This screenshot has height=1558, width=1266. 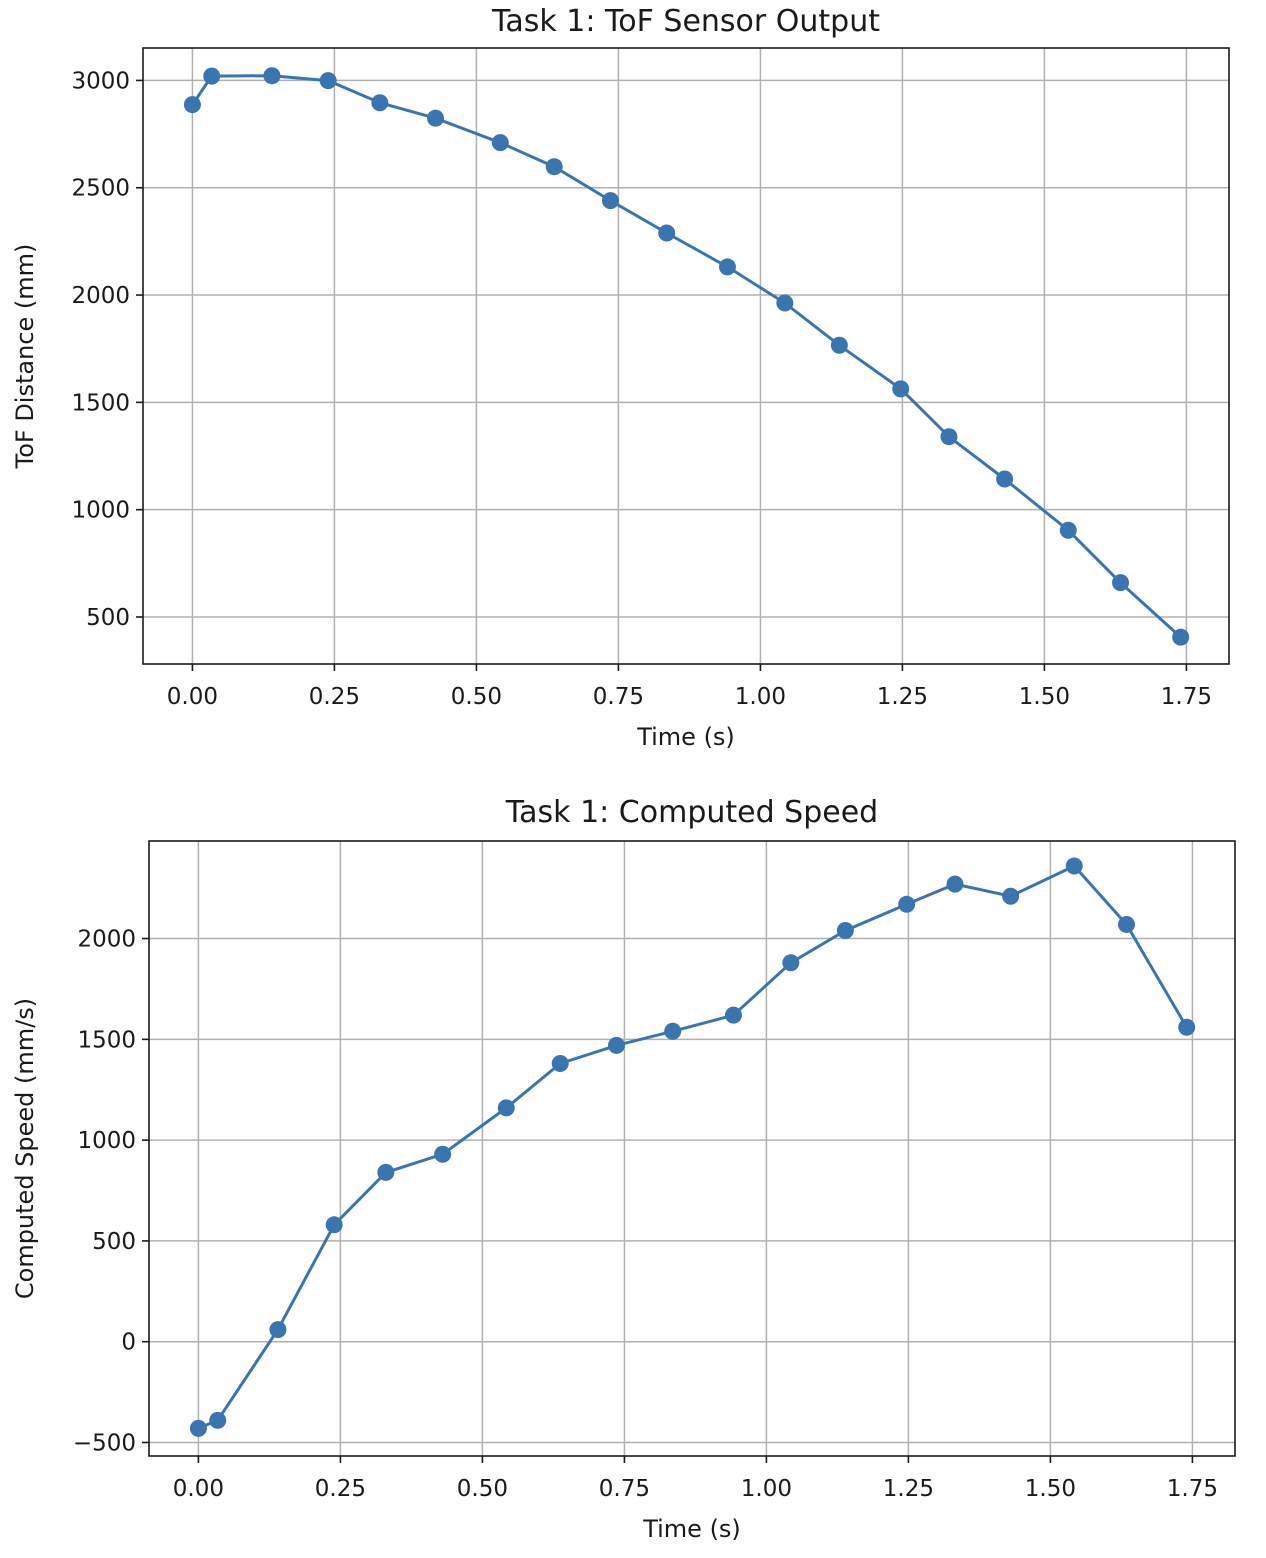 What do you see at coordinates (25, 357) in the screenshot?
I see `y-axis-label: ToF Distance (mm)` at bounding box center [25, 357].